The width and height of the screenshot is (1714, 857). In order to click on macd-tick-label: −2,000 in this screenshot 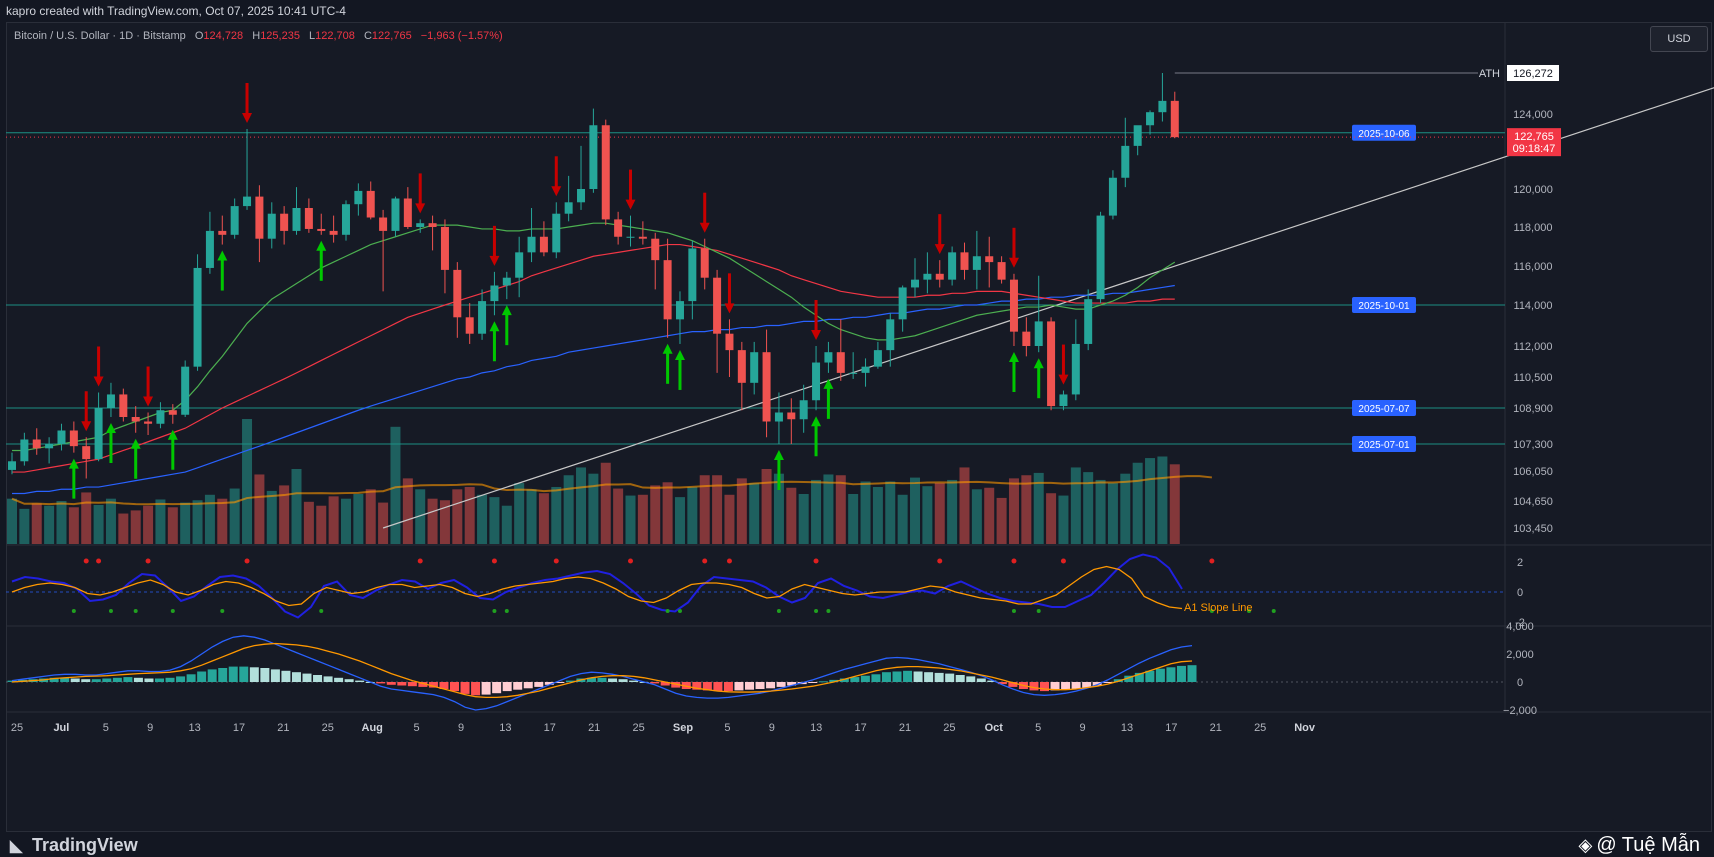, I will do `click(1520, 711)`.